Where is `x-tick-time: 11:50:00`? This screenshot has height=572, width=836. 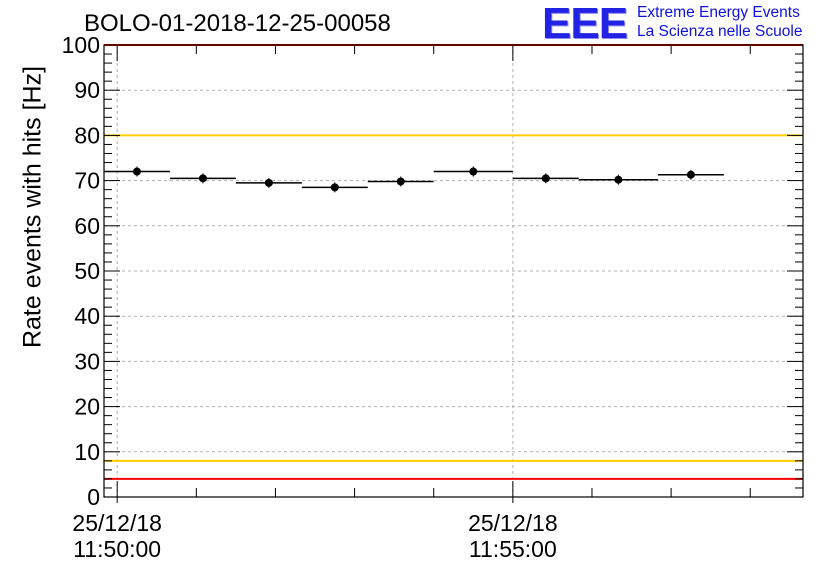
x-tick-time: 11:50:00 is located at coordinates (117, 549).